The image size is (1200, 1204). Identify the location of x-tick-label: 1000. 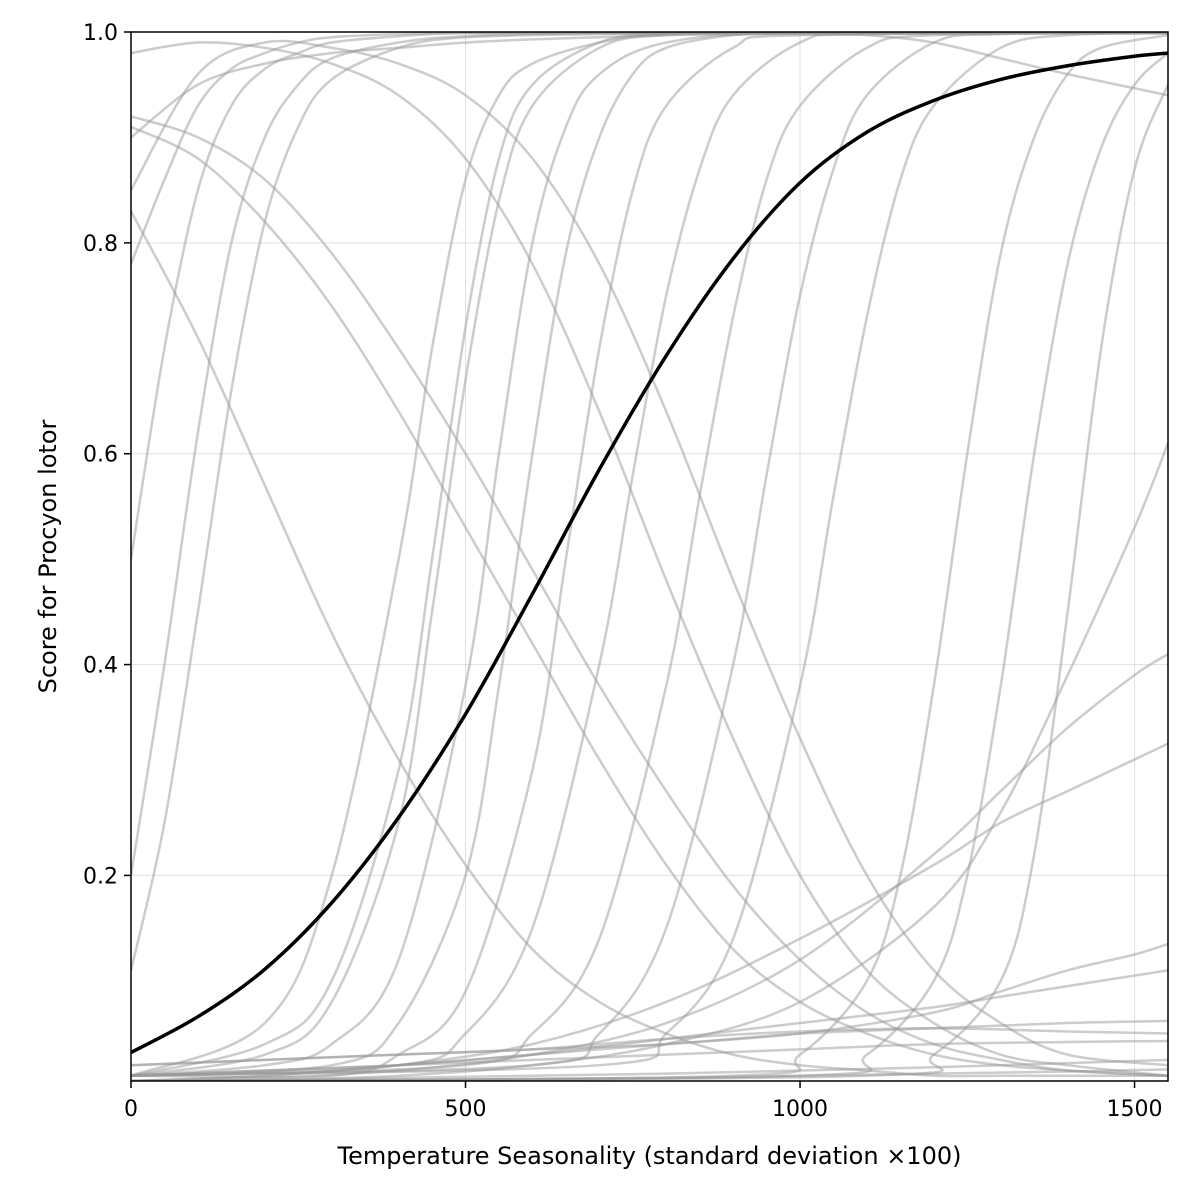
(800, 1109).